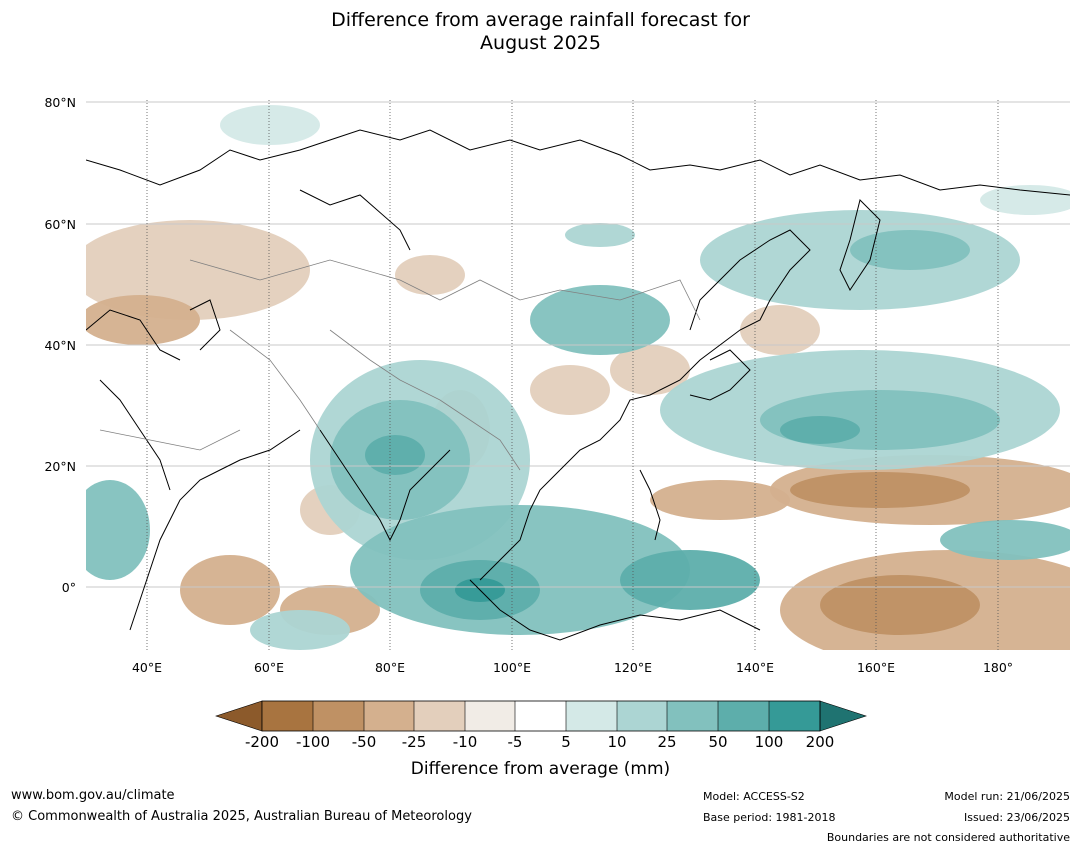 Image resolution: width=1081 pixels, height=850 pixels. What do you see at coordinates (540, 43) in the screenshot?
I see `title-line-2: August 2025` at bounding box center [540, 43].